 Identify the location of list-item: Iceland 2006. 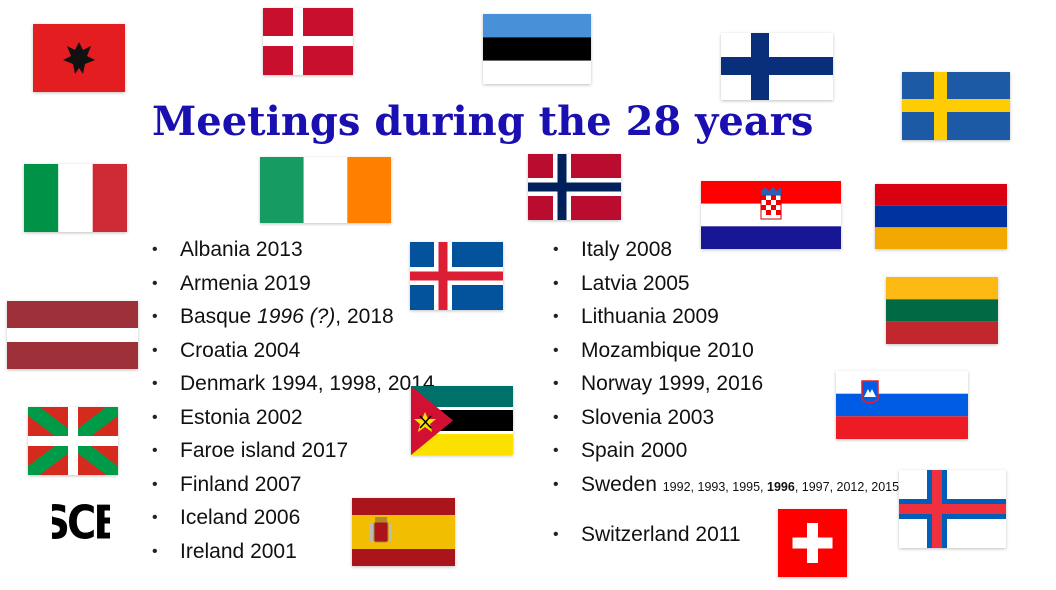
(293, 518).